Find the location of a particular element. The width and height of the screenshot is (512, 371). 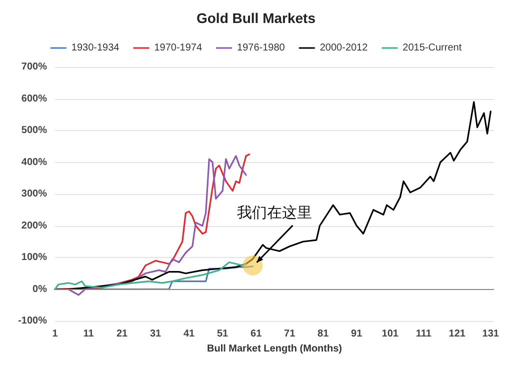

y-tick-label: 0% is located at coordinates (40, 289).